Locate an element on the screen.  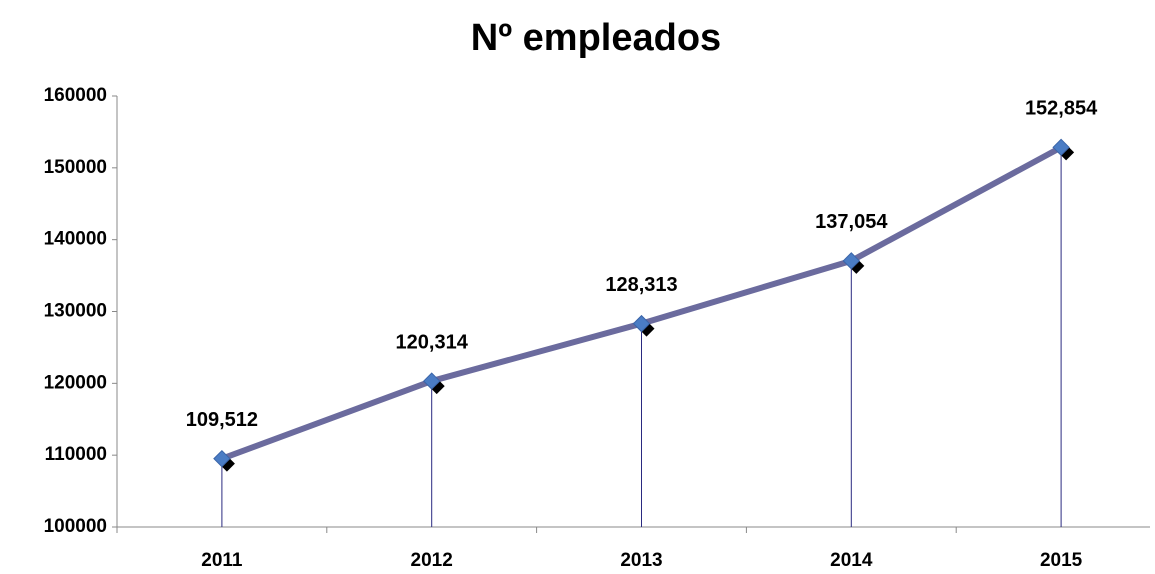
data-label: 152,854 is located at coordinates (1061, 109).